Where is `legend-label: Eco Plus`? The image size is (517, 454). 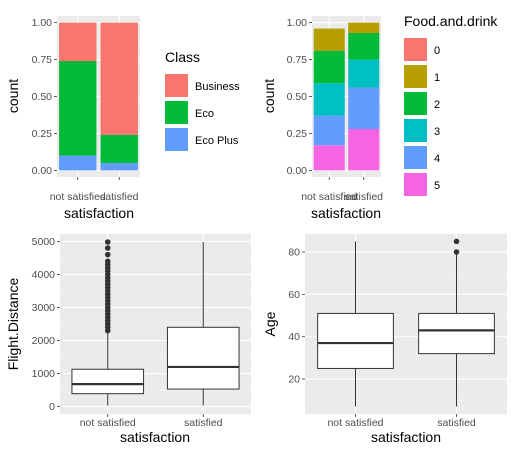
legend-label: Eco Plus is located at coordinates (217, 141).